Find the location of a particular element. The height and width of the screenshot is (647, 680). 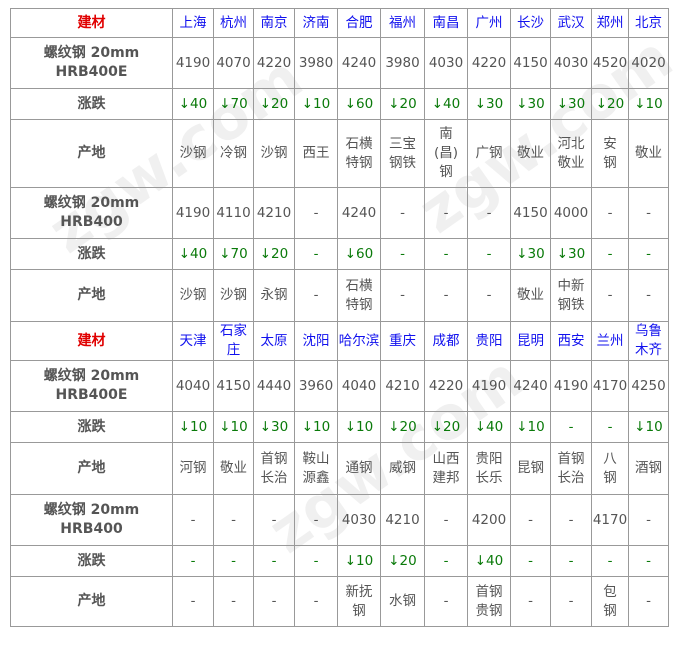

city-header: 郑州 is located at coordinates (610, 23).